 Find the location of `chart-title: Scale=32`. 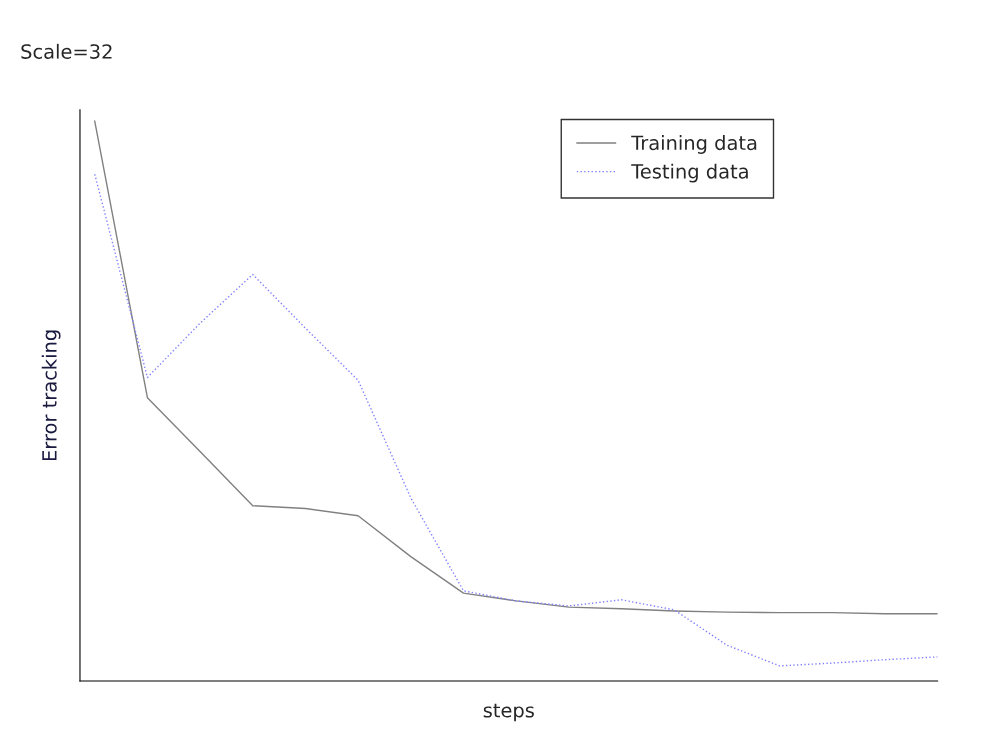

chart-title: Scale=32 is located at coordinates (66, 51).